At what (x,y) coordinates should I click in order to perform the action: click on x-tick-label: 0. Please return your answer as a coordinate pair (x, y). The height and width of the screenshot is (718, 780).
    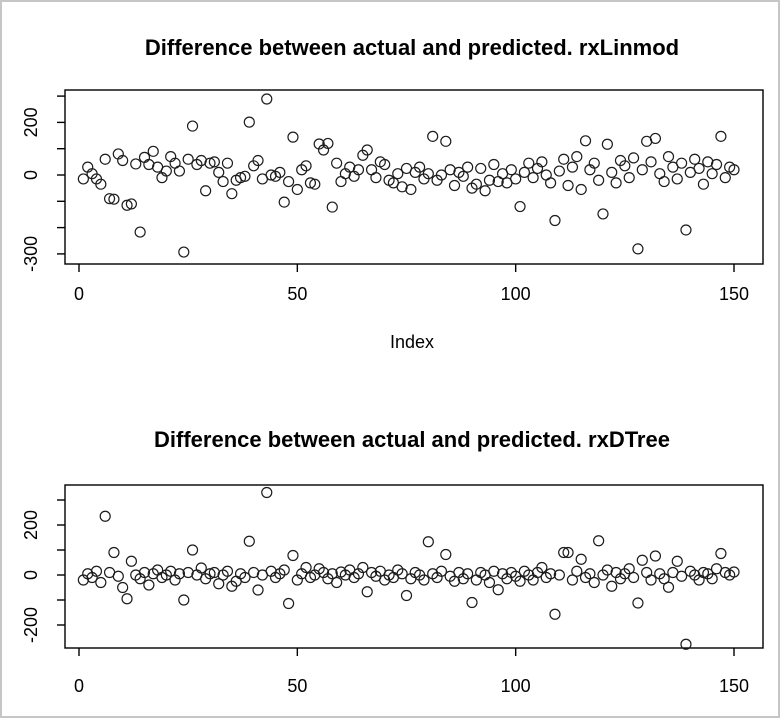
    Looking at the image, I should click on (79, 294).